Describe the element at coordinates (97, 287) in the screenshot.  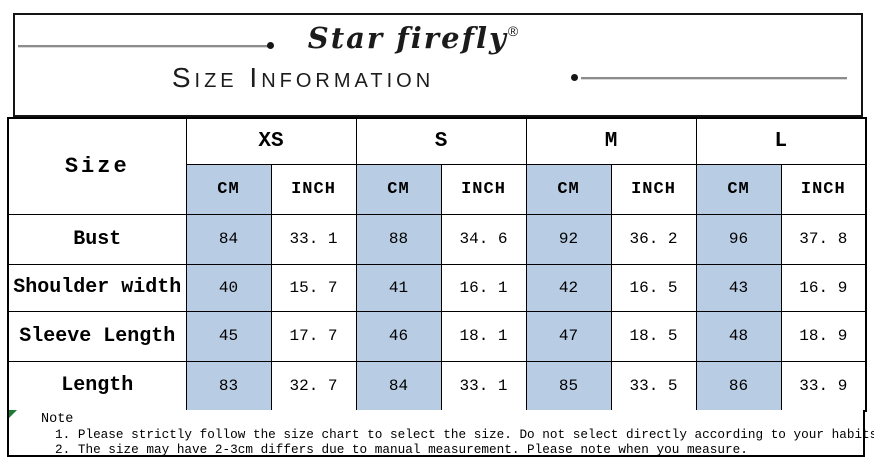
I see `row-label-shoulder-width: Shoulder width` at that location.